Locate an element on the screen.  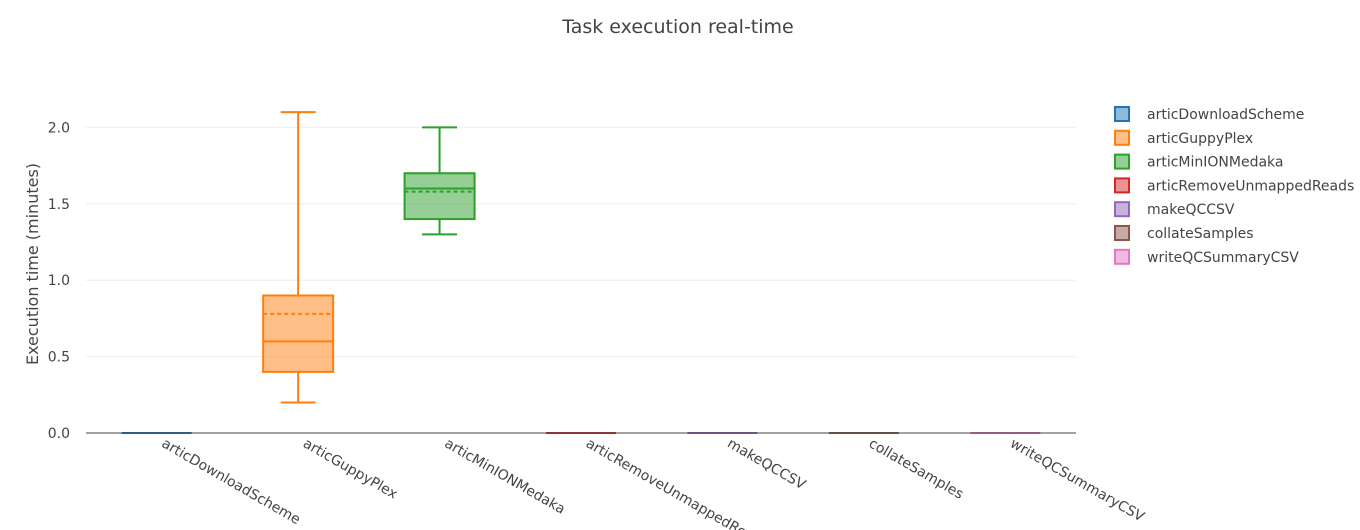
legend-label: articMinIONMedaka is located at coordinates (1215, 163).